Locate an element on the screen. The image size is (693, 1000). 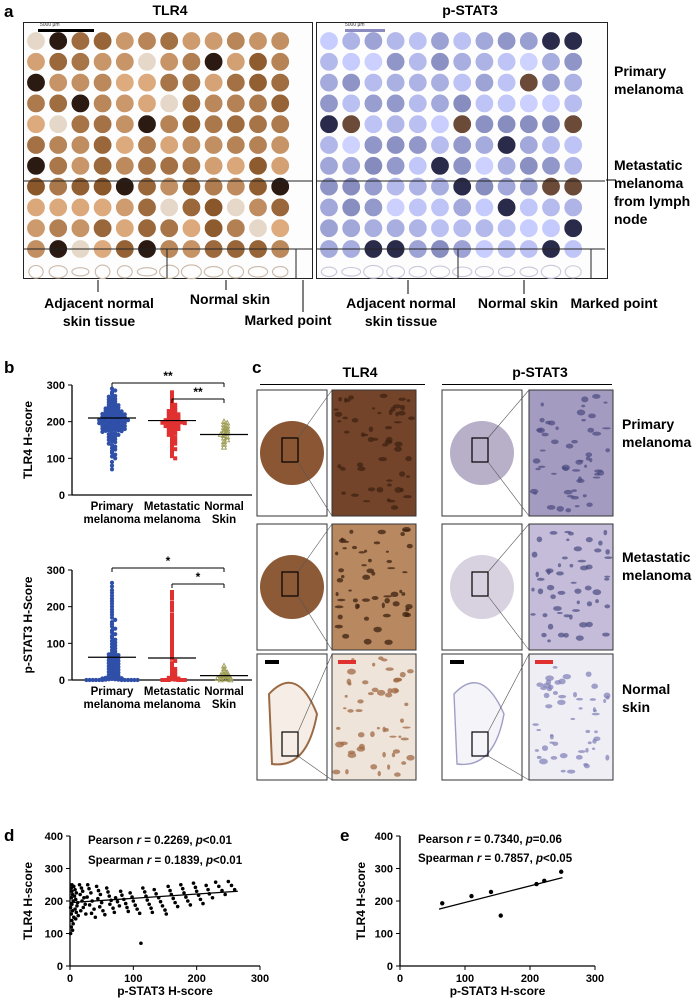
panel-c-col-title-pstat3: p-STAT3 is located at coordinates (540, 372).